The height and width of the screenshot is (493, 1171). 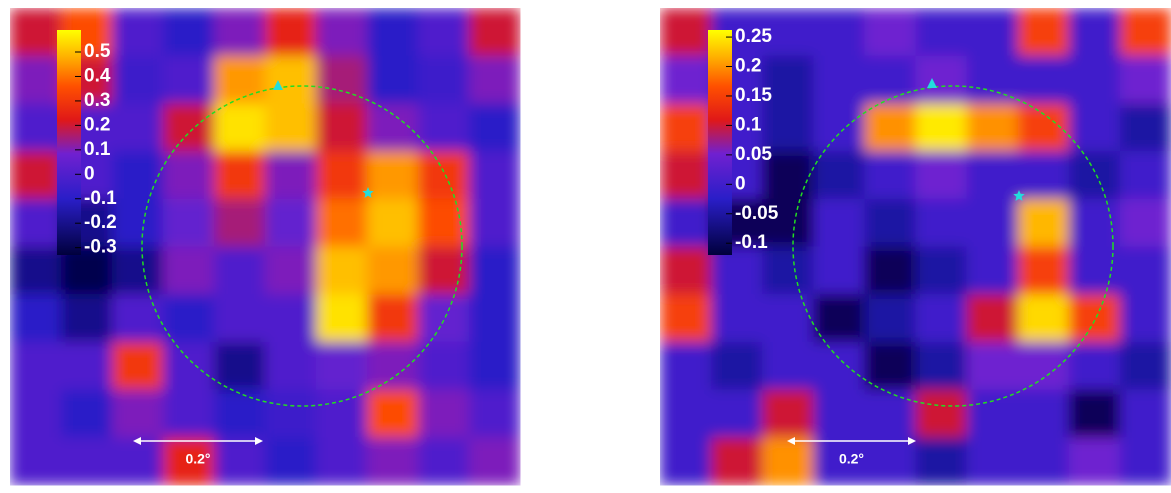 What do you see at coordinates (740, 183) in the screenshot?
I see `colorbar-tick-label: 0` at bounding box center [740, 183].